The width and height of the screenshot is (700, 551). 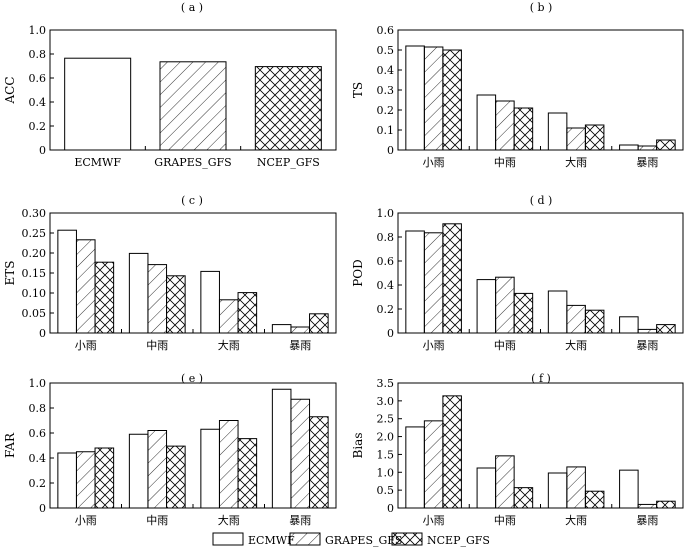 What do you see at coordinates (271, 540) in the screenshot?
I see `legend-label: ECMWF` at bounding box center [271, 540].